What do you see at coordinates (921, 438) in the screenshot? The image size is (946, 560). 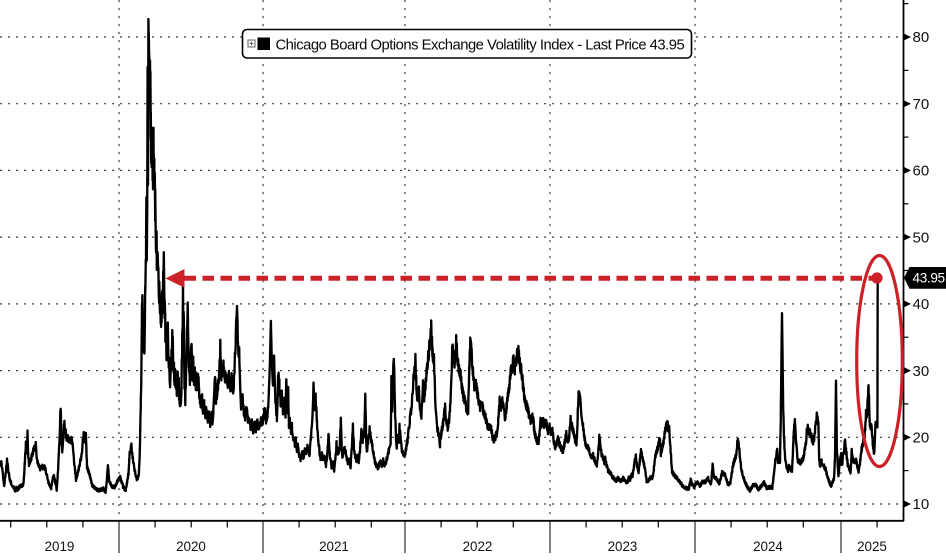 I see `svg-text: 20` at bounding box center [921, 438].